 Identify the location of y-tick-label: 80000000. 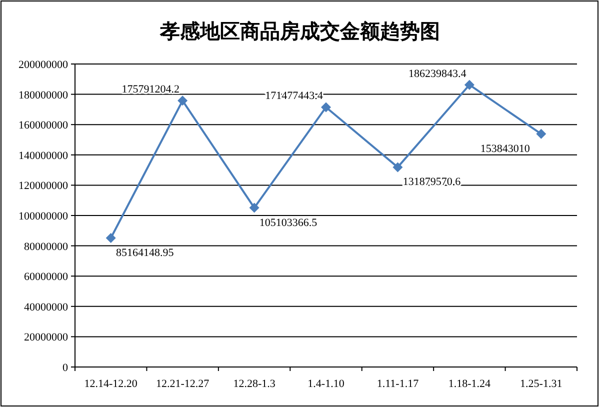
(46, 246).